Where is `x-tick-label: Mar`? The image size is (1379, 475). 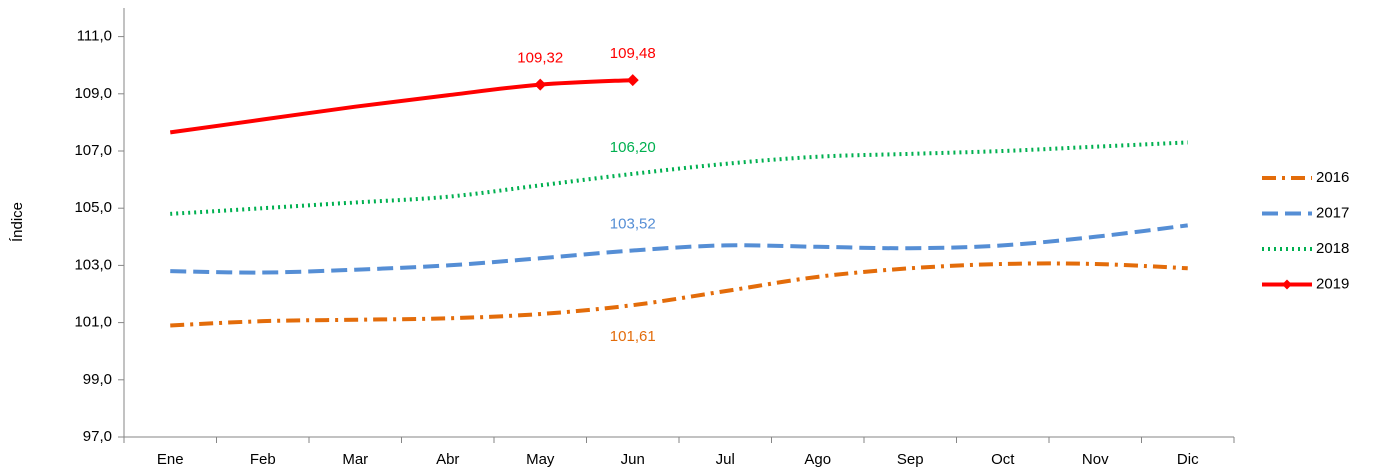 x-tick-label: Mar is located at coordinates (355, 459).